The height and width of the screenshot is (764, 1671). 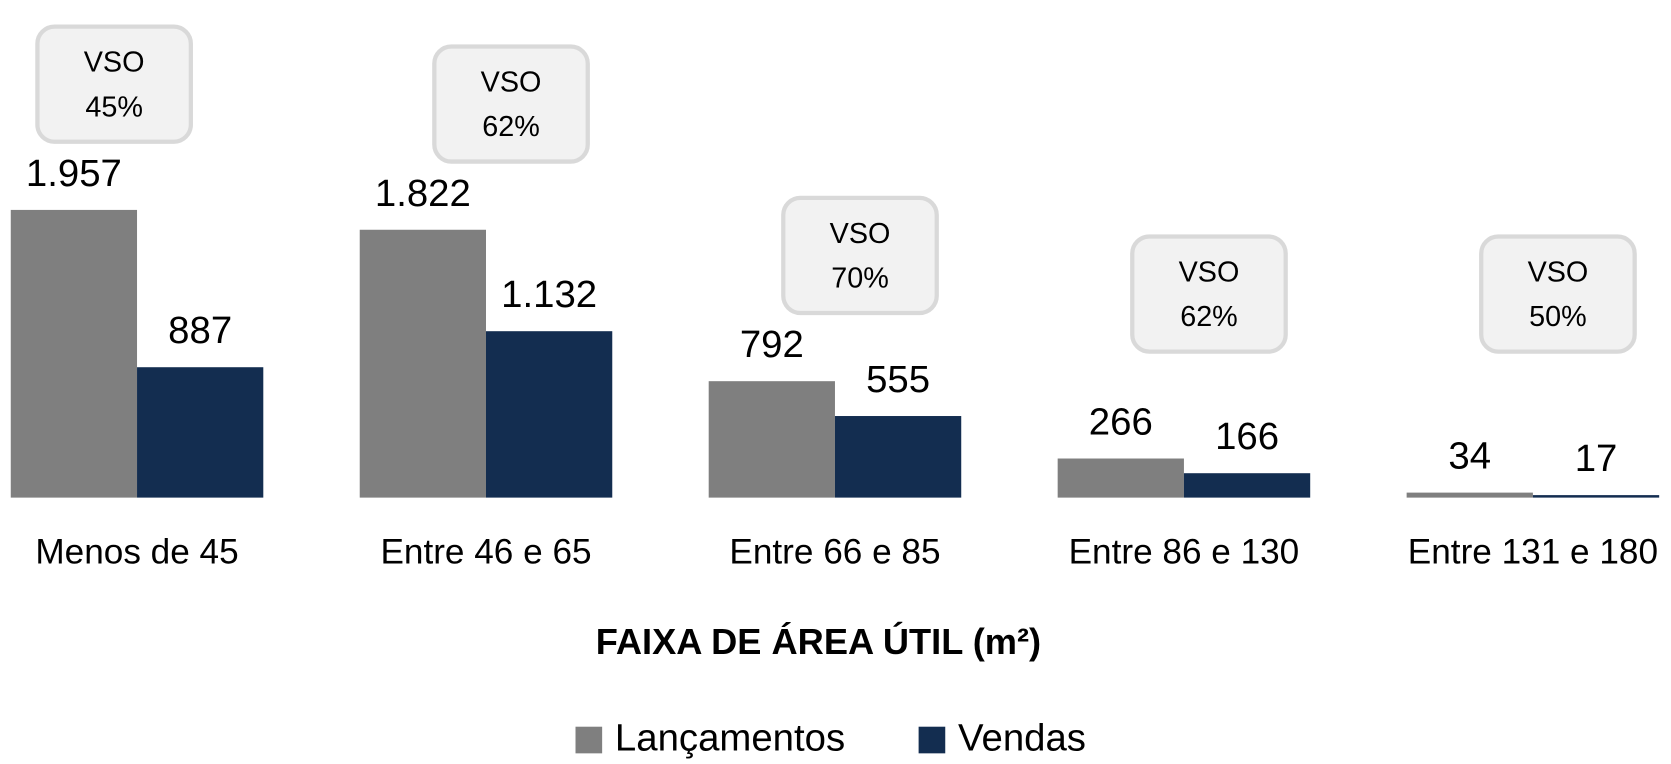 I want to click on data-label: 34, so click(x=1469, y=456).